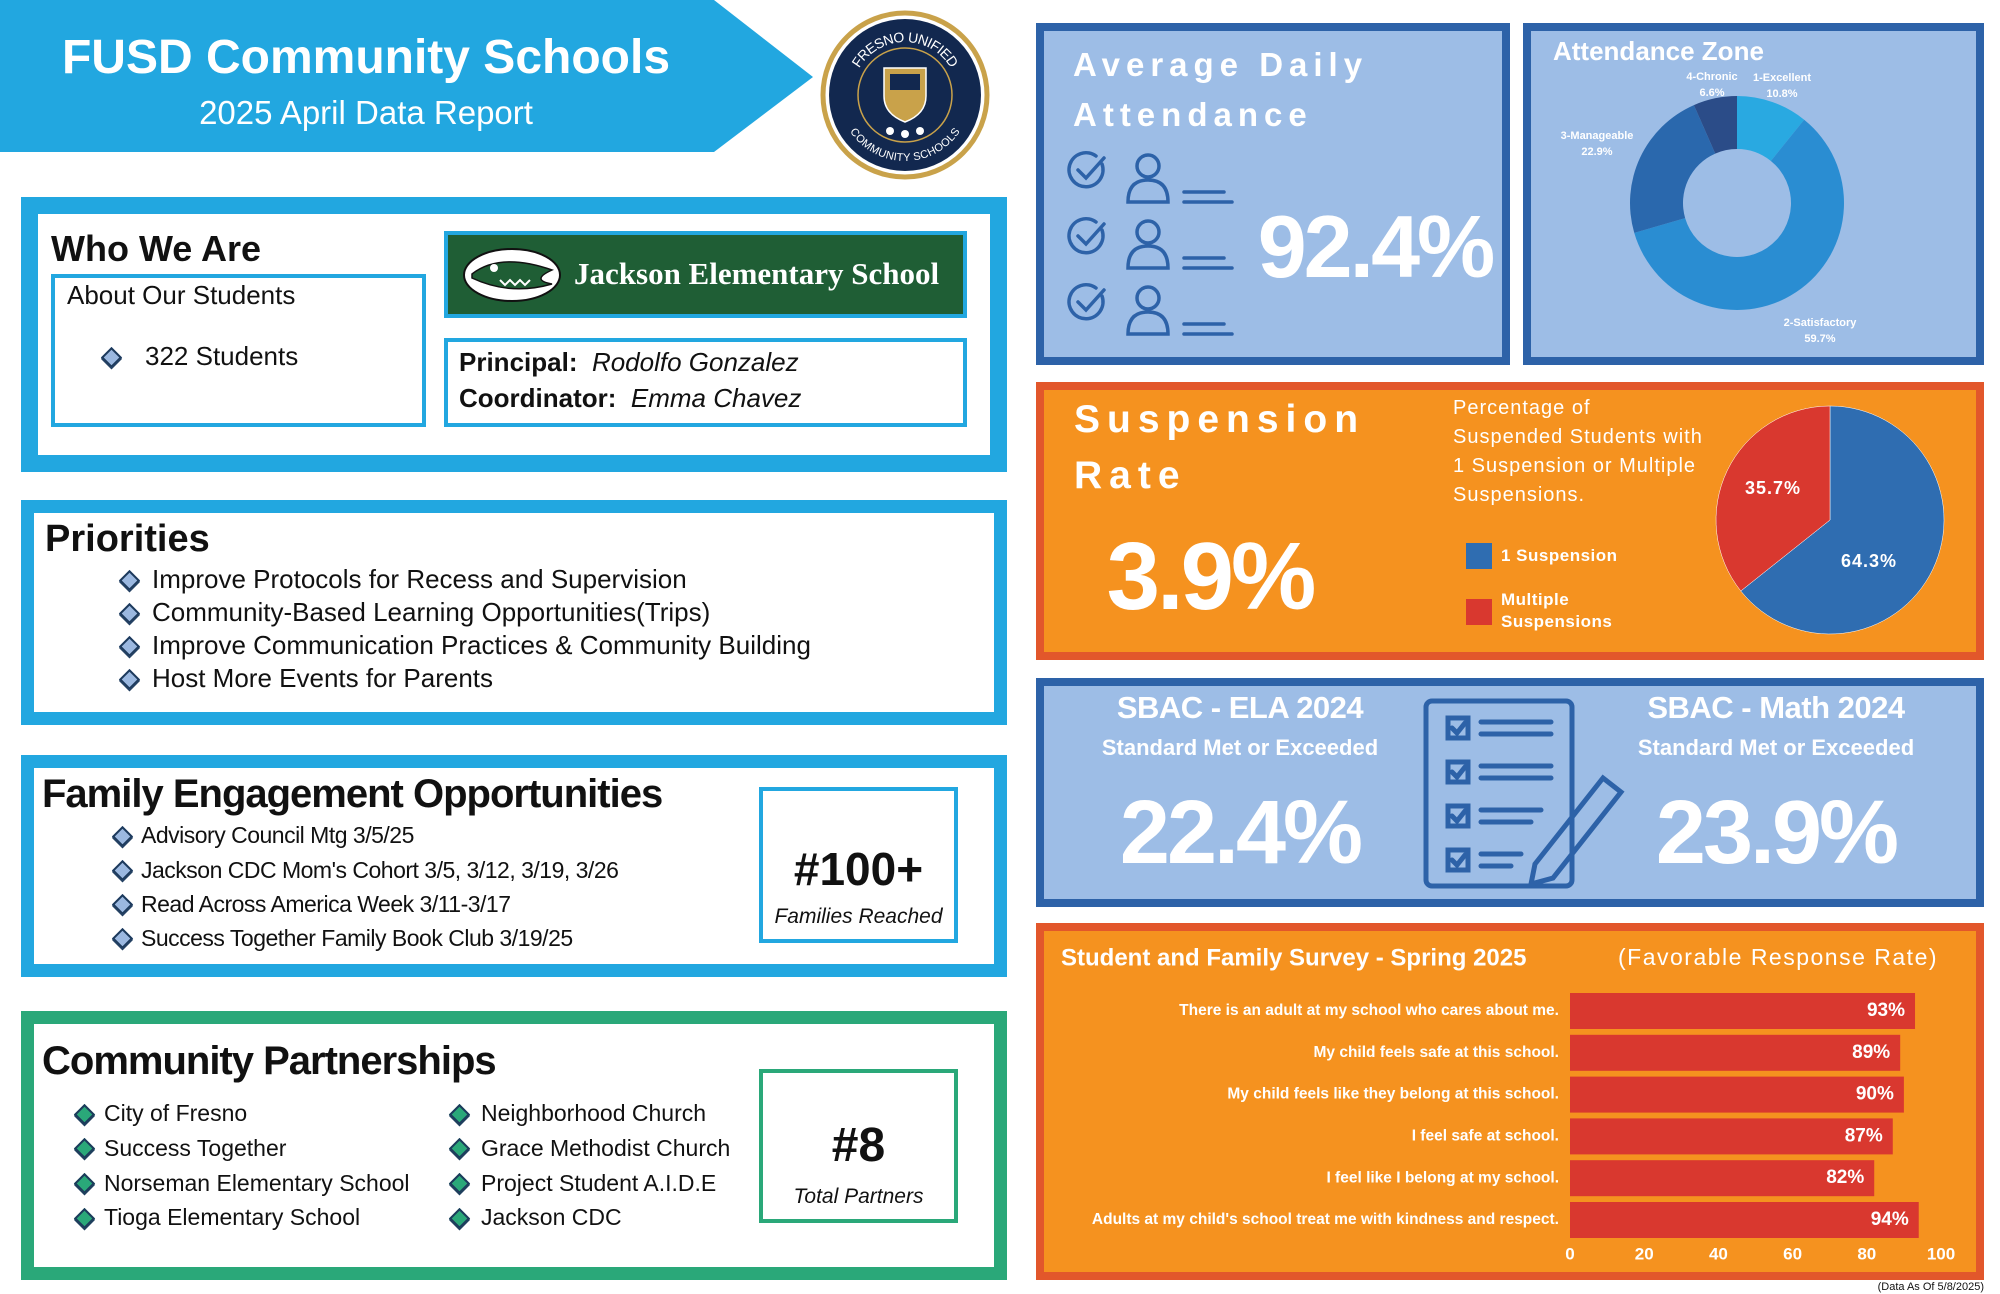  What do you see at coordinates (1941, 1253) in the screenshot?
I see `x-tick-label: 100` at bounding box center [1941, 1253].